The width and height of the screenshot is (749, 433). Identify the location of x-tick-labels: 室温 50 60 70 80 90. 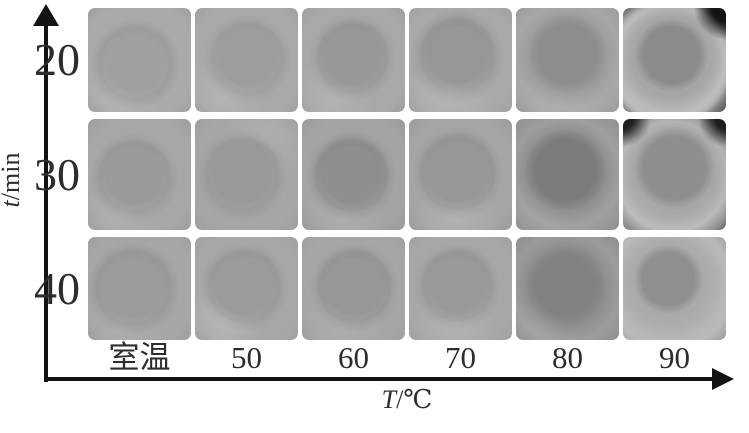
(407, 357).